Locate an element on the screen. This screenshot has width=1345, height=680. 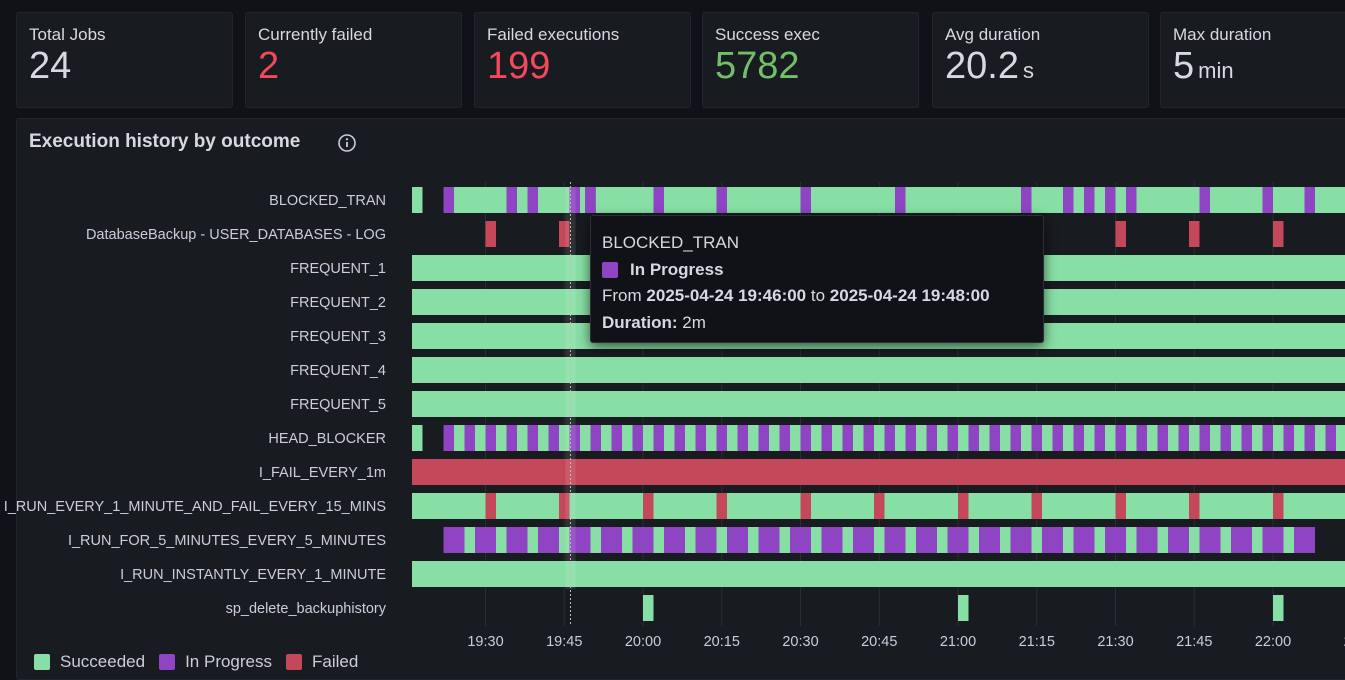
stat-currently-failed: Currently failed 2 is located at coordinates (353, 60).